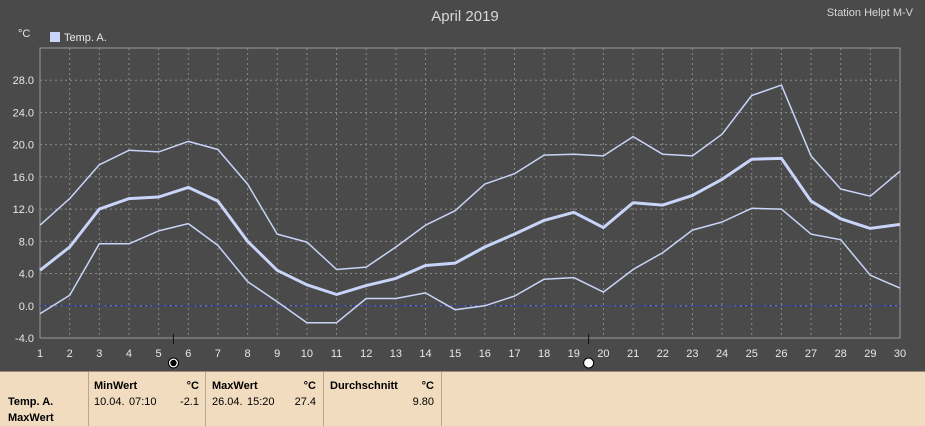 The height and width of the screenshot is (426, 925). Describe the element at coordinates (23, 113) in the screenshot. I see `y-tick-label: 24.0` at that location.